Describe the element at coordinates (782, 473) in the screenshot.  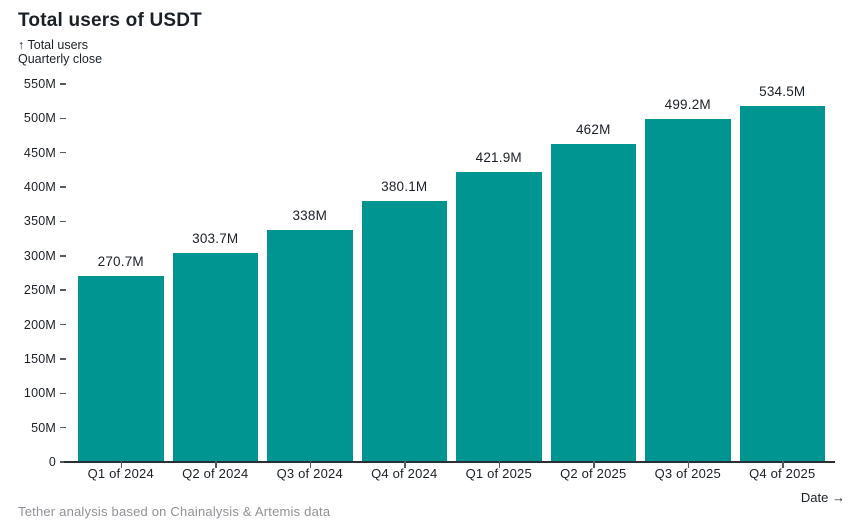
I see `x-tick-label: Q4 of 2025` at that location.